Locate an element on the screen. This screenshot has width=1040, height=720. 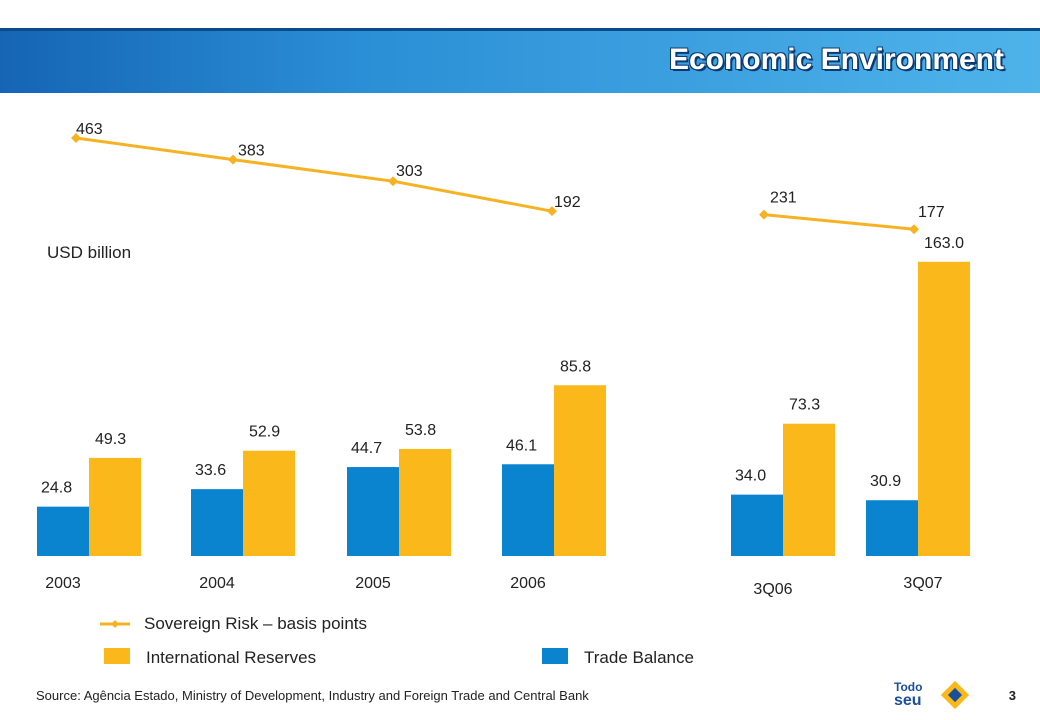
reserves-label: 163.0 is located at coordinates (944, 243).